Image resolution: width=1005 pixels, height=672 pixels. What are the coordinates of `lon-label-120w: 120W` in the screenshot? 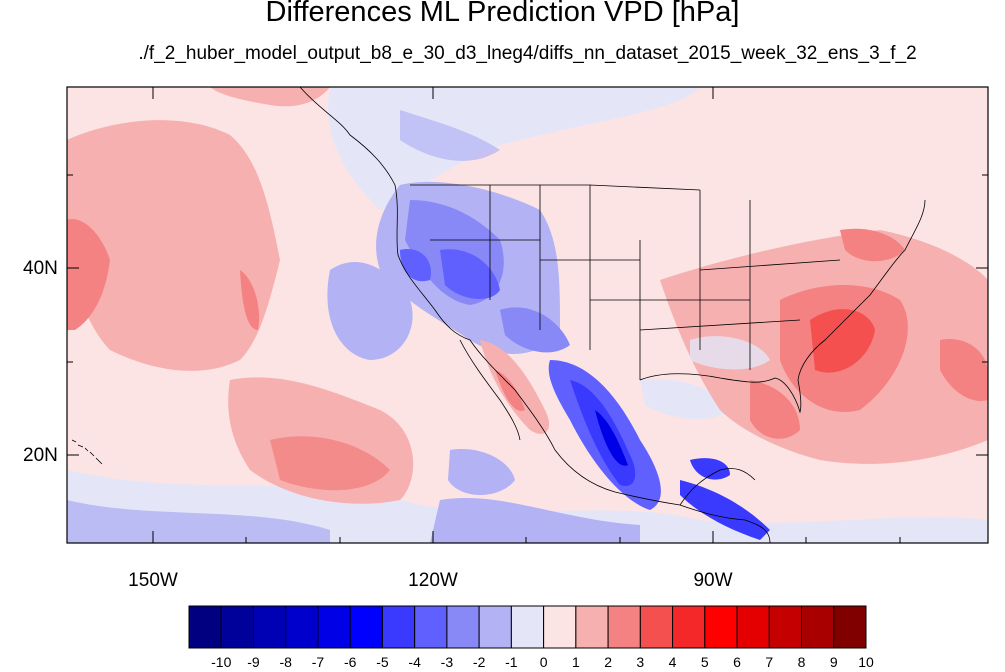 It's located at (433, 580).